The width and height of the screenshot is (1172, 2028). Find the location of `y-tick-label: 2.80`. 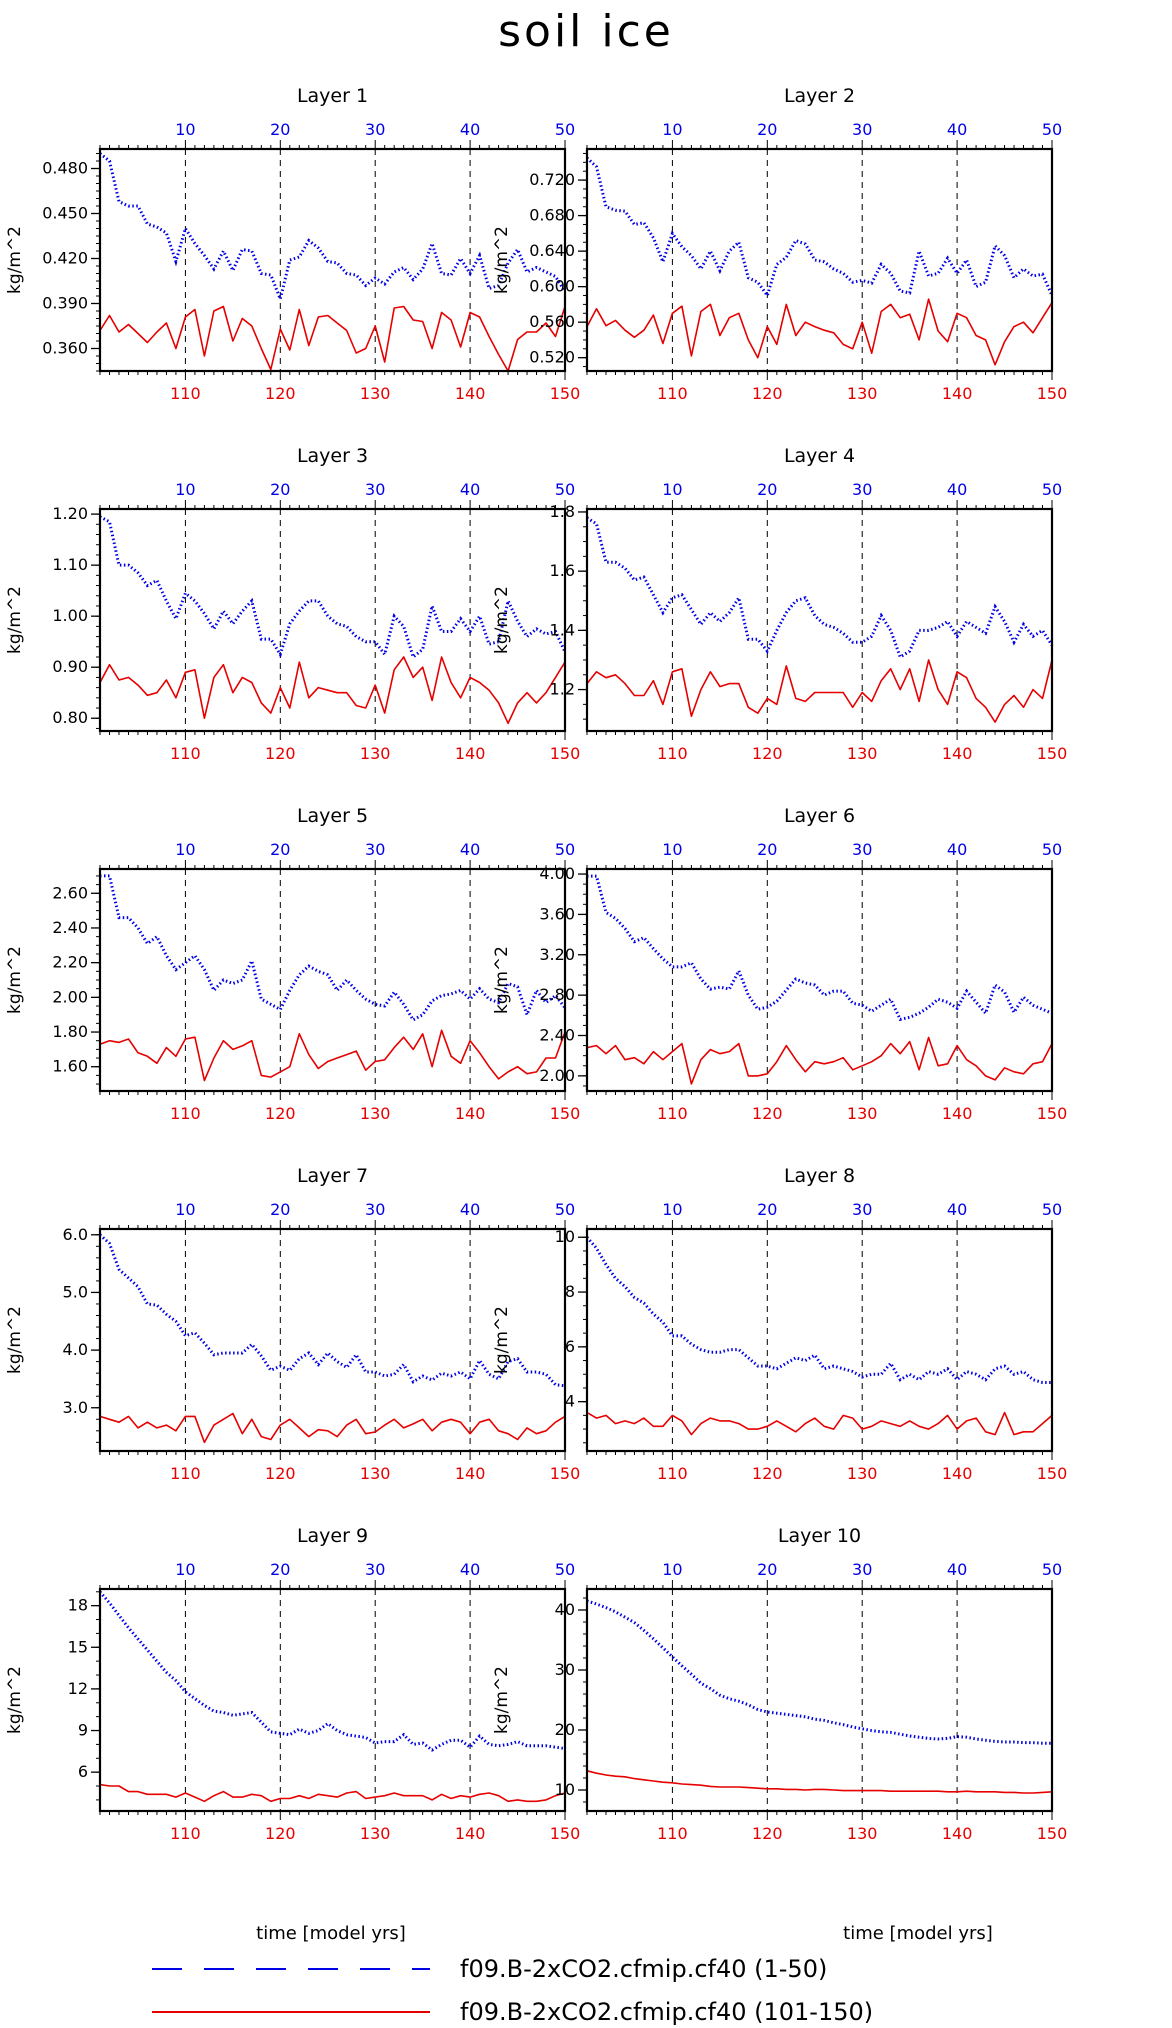

y-tick-label: 2.80 is located at coordinates (557, 994).